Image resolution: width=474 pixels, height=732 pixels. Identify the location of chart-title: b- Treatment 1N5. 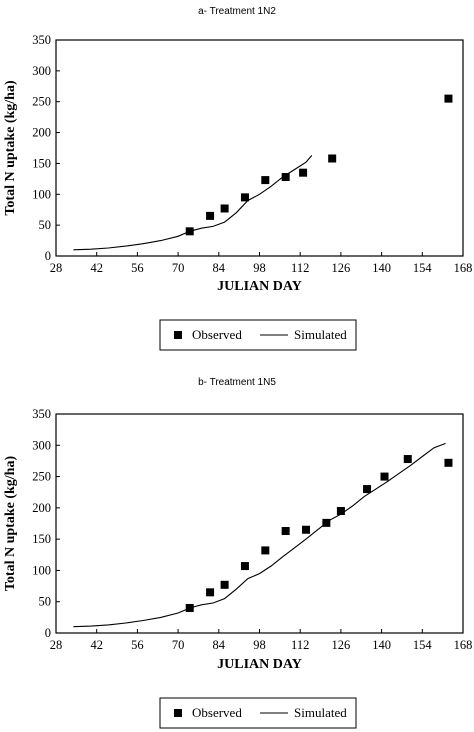
(237, 382).